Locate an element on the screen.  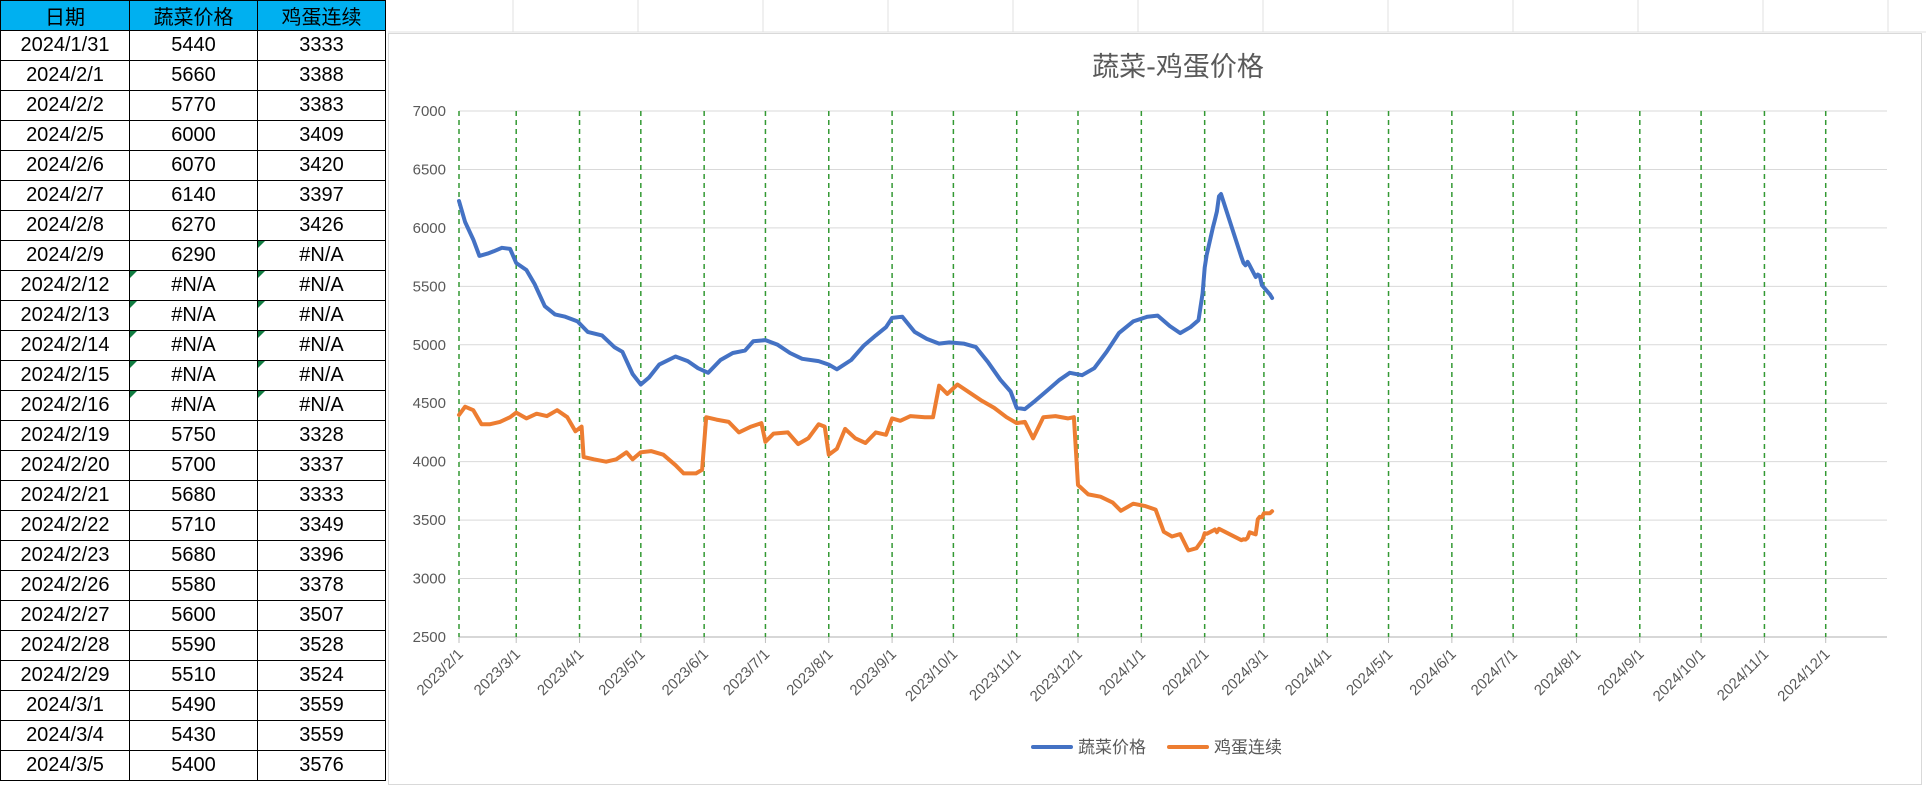
date-cell: 2024/2/20 is located at coordinates (65, 465).